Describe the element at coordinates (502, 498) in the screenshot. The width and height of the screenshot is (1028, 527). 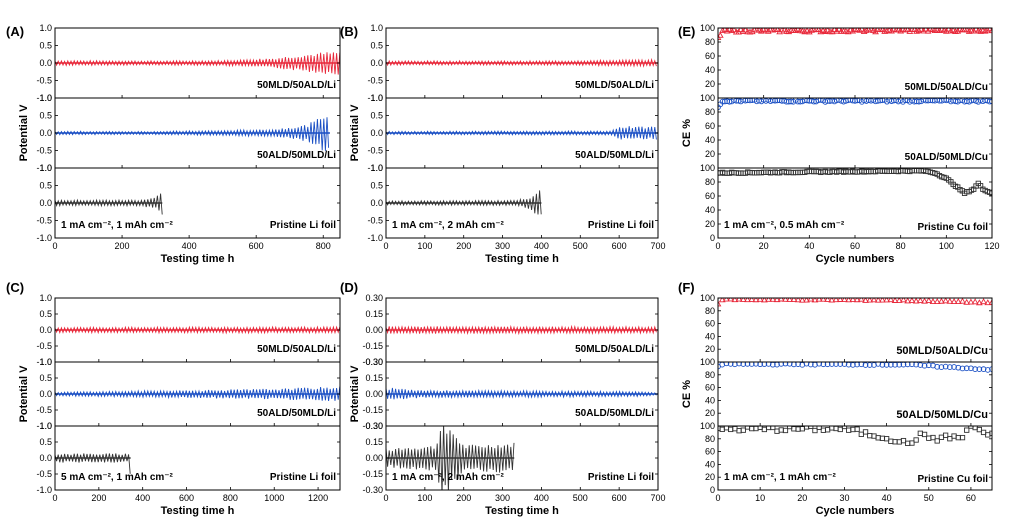
I see `x-tick-label: 300` at that location.